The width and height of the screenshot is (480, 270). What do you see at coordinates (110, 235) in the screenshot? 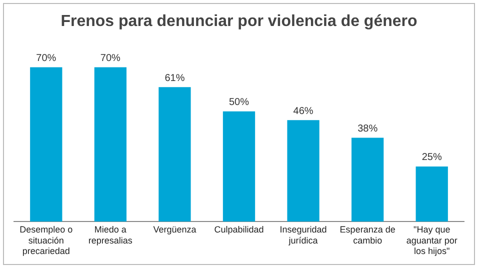
I see `x-tick-label: Miedo a represalias` at bounding box center [110, 235].